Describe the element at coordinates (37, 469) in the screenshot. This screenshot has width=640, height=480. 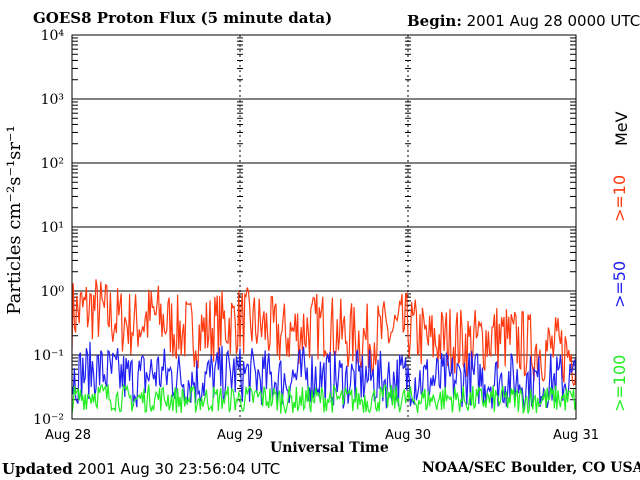
I see `updated-label: Updated` at that location.